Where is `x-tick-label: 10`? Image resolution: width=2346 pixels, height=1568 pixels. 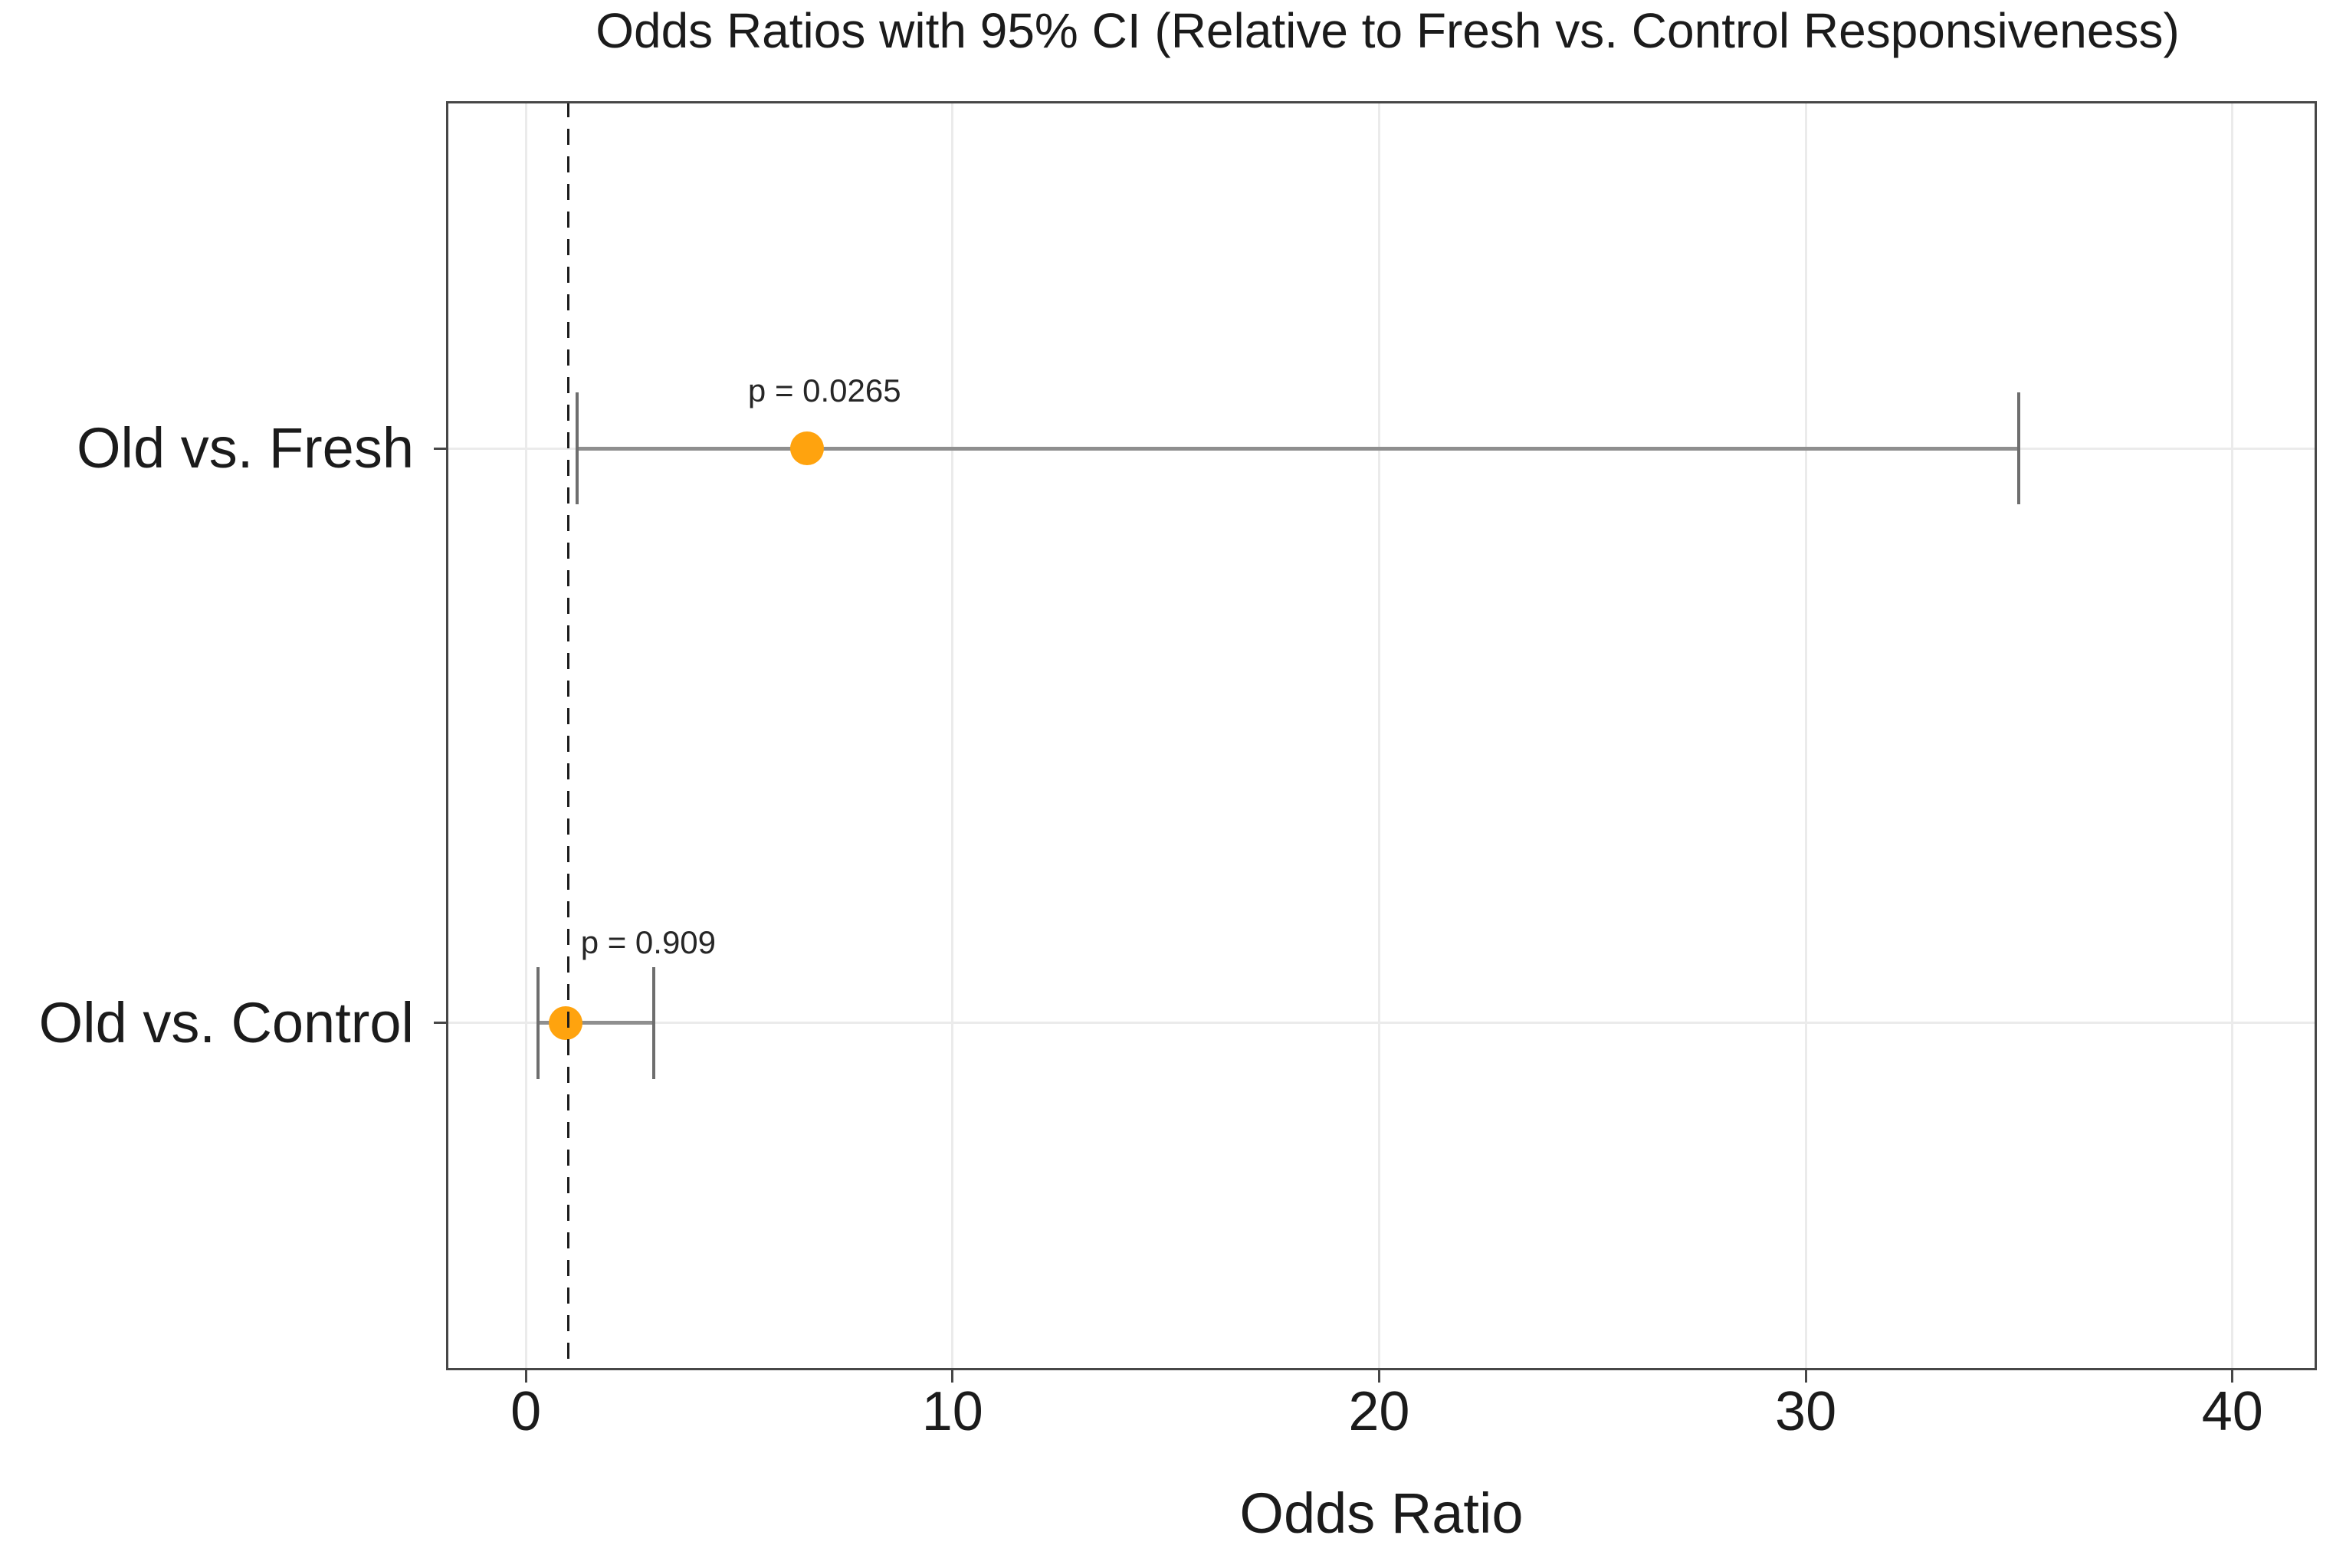 x-tick-label: 10 is located at coordinates (952, 1411).